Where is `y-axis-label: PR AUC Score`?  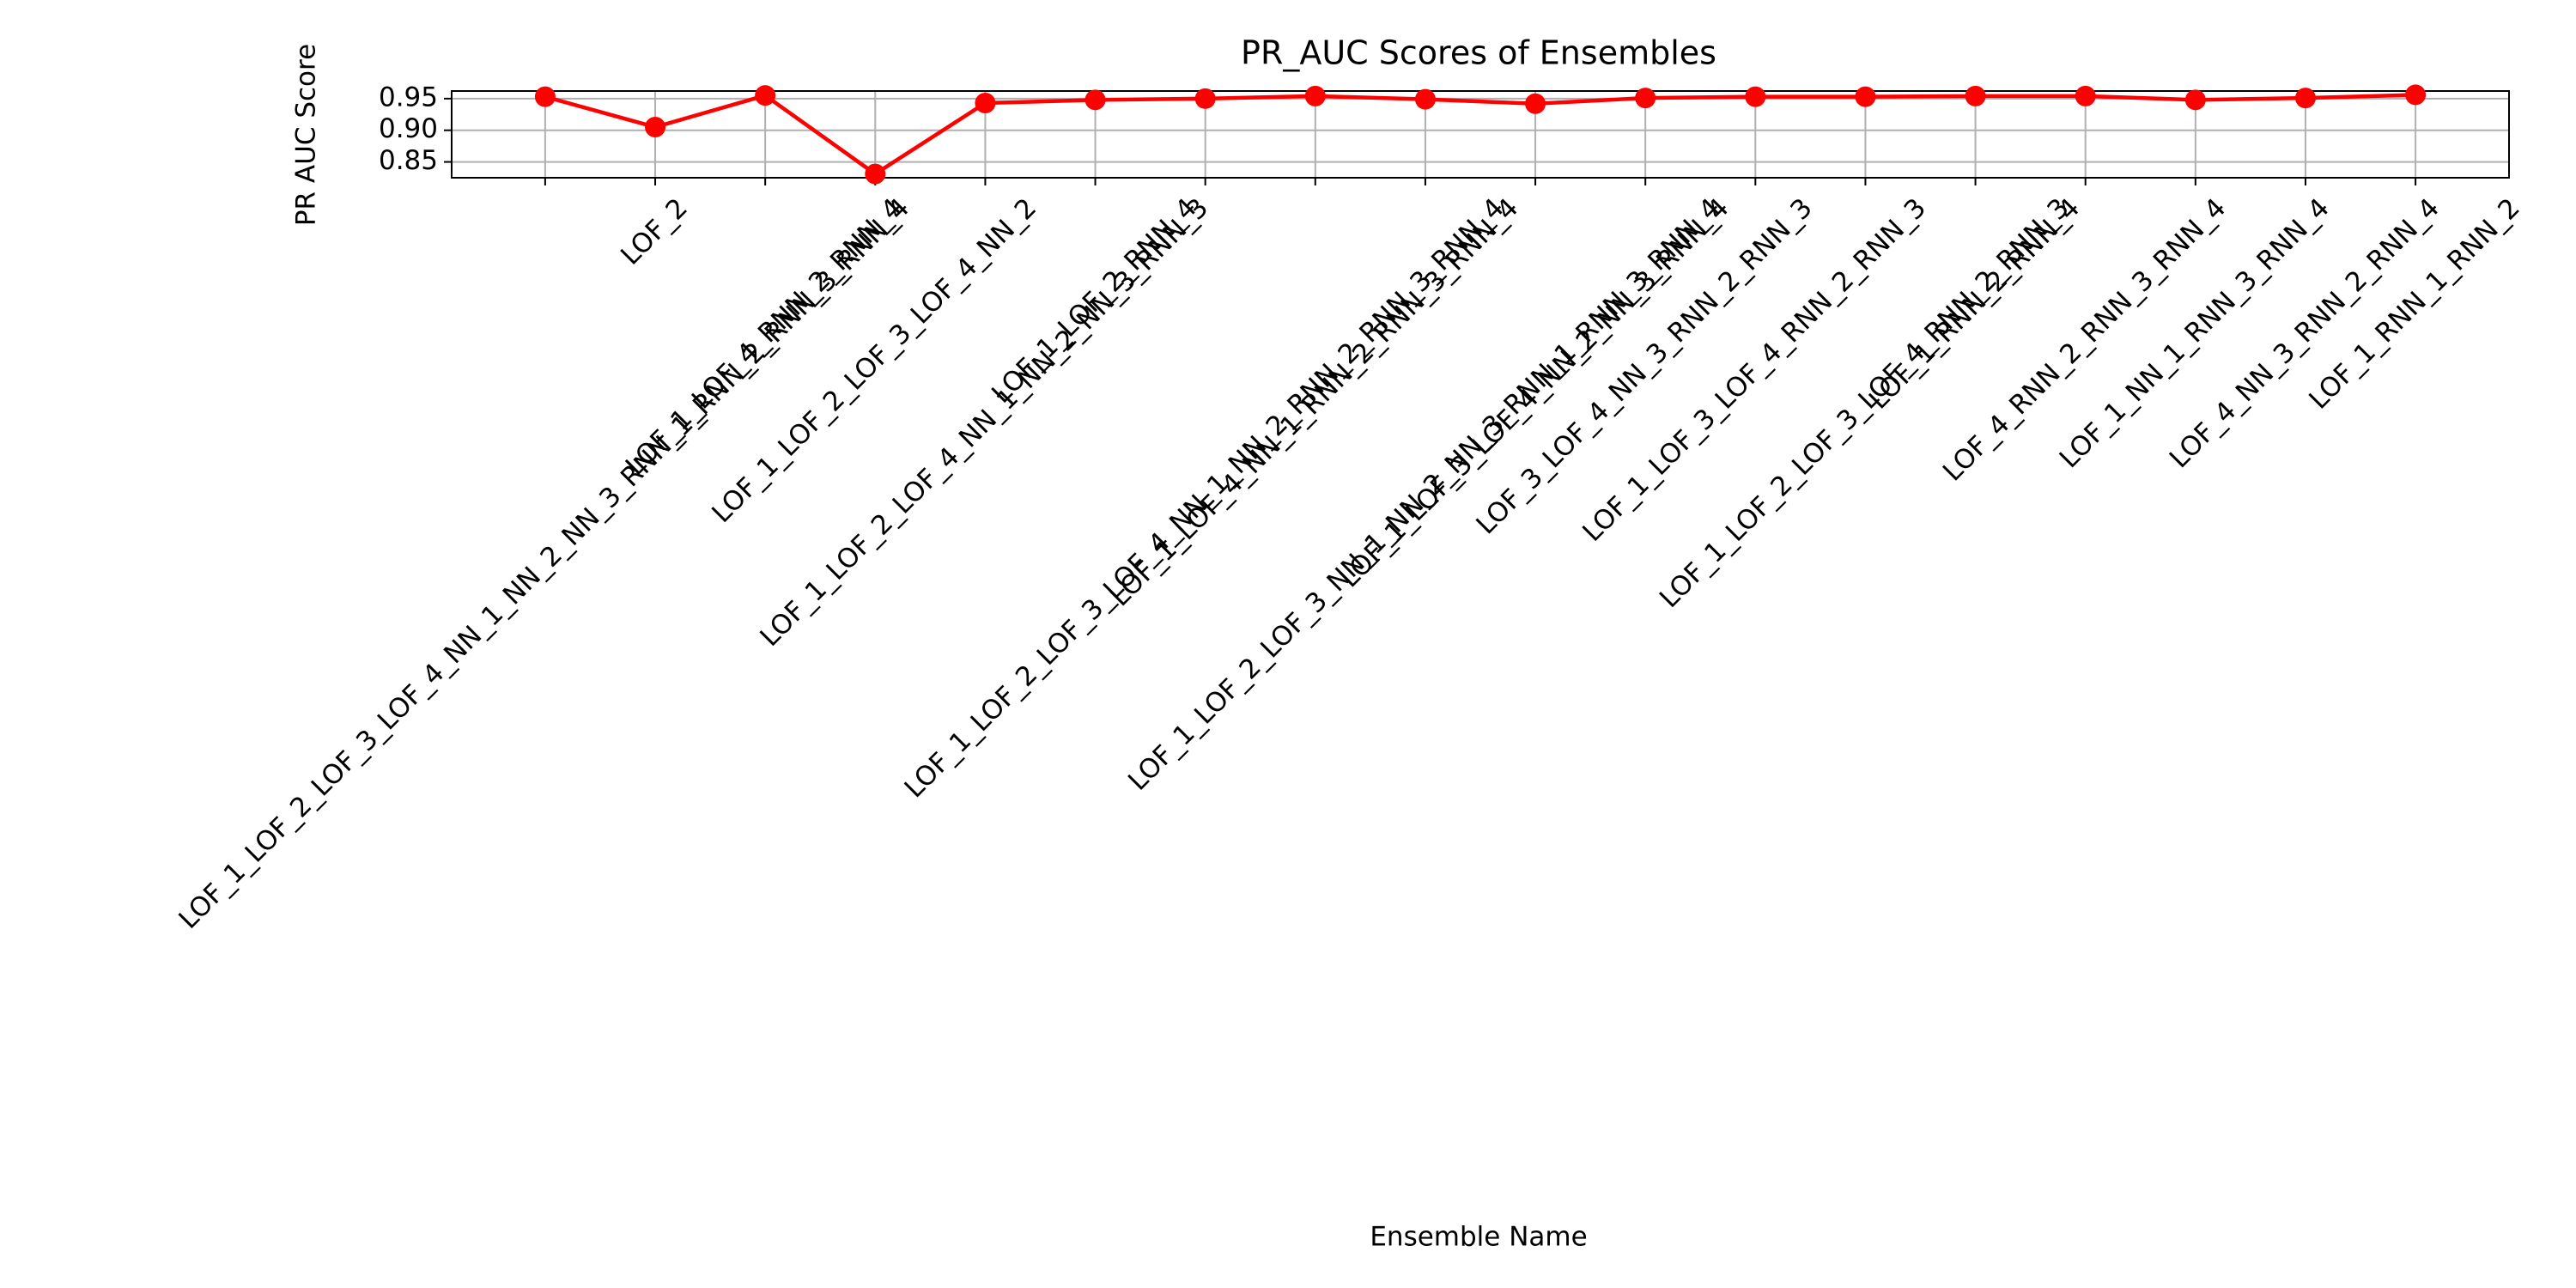 y-axis-label: PR AUC Score is located at coordinates (306, 135).